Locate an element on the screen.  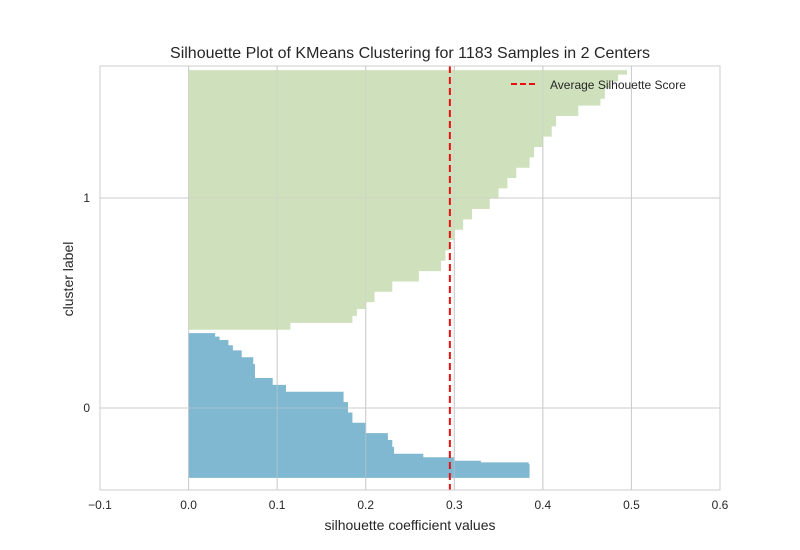
x-tick-label: 0.3 is located at coordinates (454, 505).